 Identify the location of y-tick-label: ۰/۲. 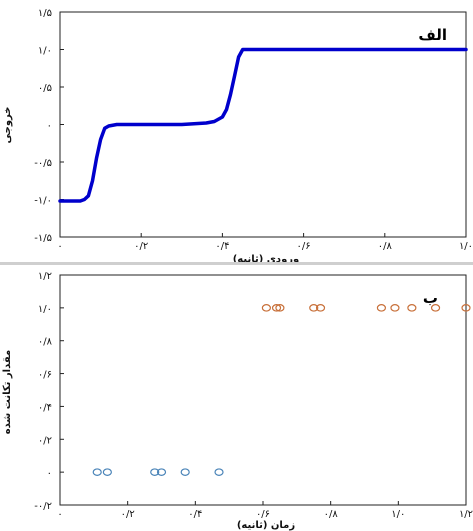
(45, 440).